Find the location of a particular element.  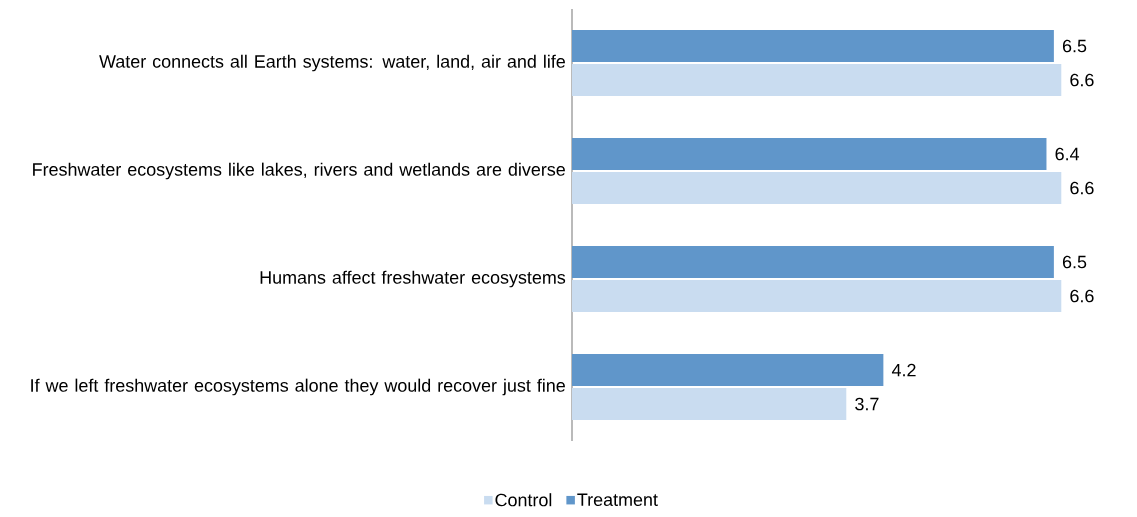

y-tick-label: Freshwater ecosystems like lakes, rivers and wetlands are diverse is located at coordinates (299, 171).